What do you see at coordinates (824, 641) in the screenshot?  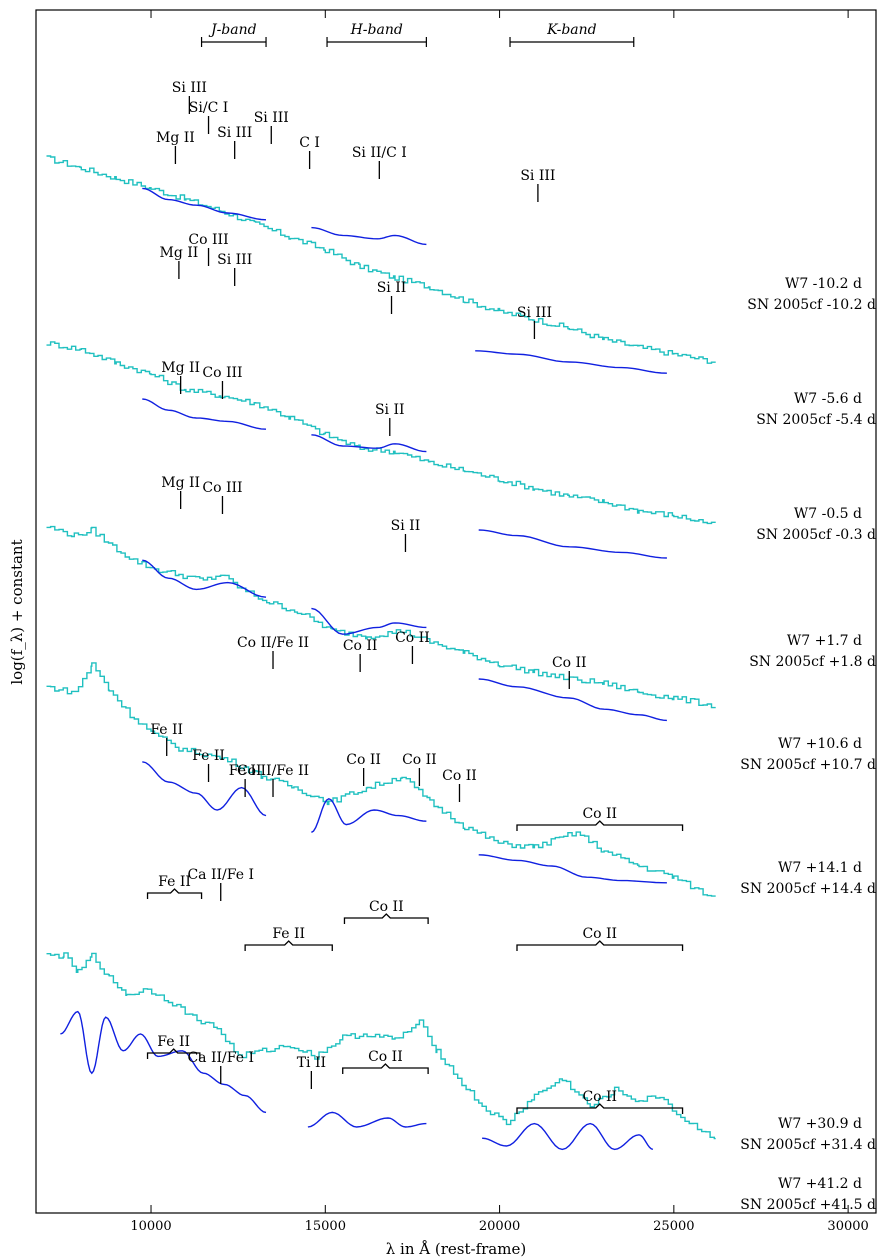 I see `model-epoch-label: W7 +1.7 d` at bounding box center [824, 641].